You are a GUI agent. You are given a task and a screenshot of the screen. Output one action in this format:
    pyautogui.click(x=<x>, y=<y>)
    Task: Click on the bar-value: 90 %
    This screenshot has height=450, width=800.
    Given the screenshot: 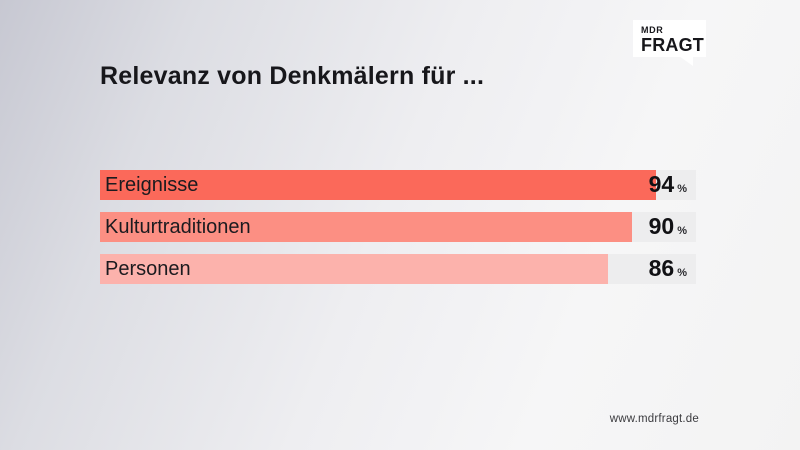 What is the action you would take?
    pyautogui.click(x=668, y=227)
    